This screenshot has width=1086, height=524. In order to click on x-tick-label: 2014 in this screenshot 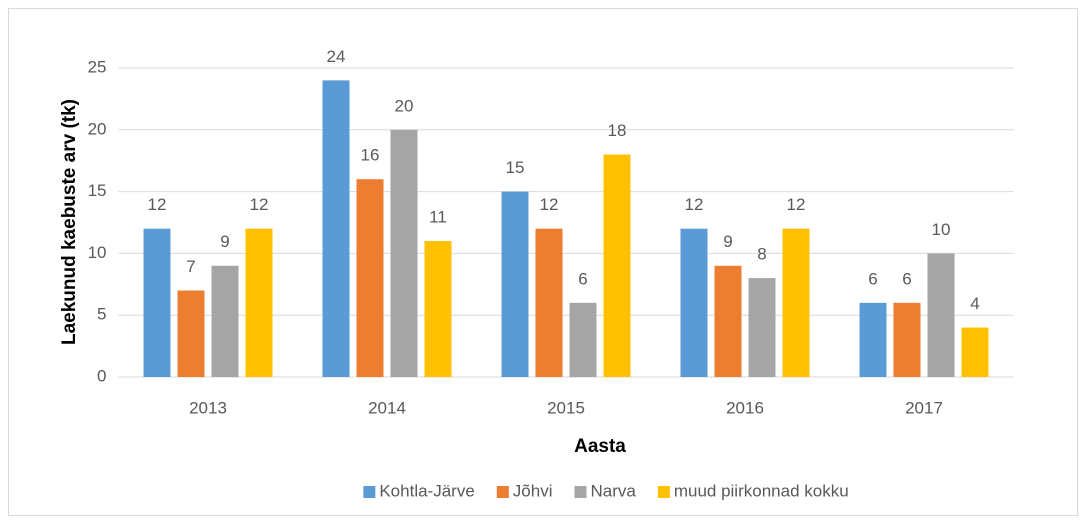, I will do `click(387, 407)`.